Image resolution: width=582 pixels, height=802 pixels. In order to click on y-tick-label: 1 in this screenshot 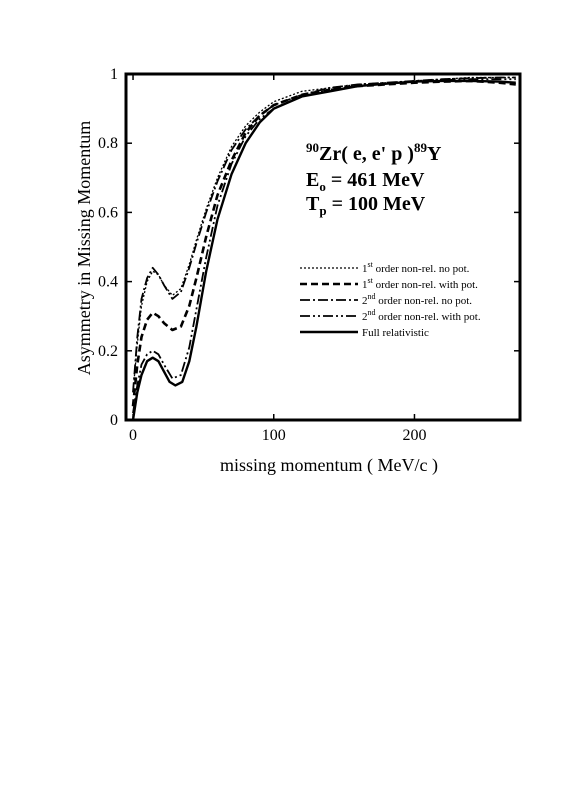, I will do `click(114, 74)`.